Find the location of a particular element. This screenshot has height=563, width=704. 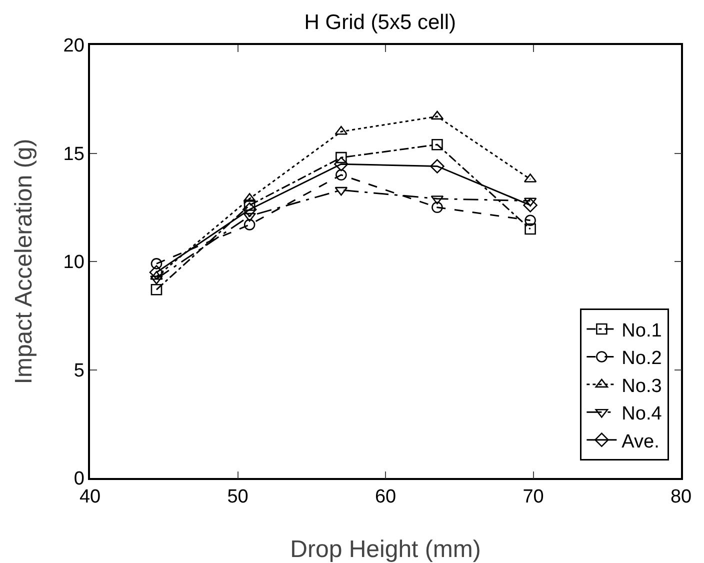

y-tick-label: 5 is located at coordinates (79, 371).